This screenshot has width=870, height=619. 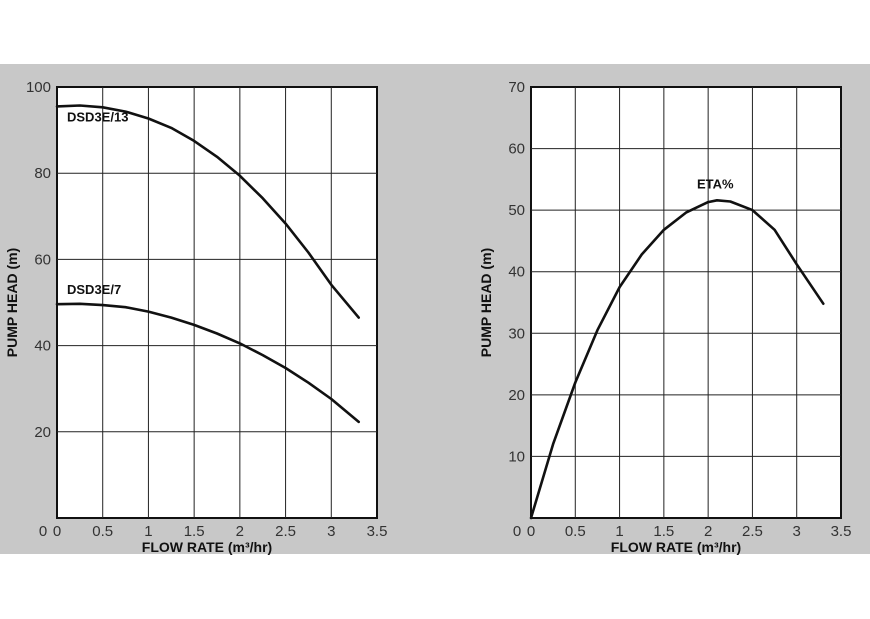 I want to click on y-tick-label: 80, so click(x=42, y=173).